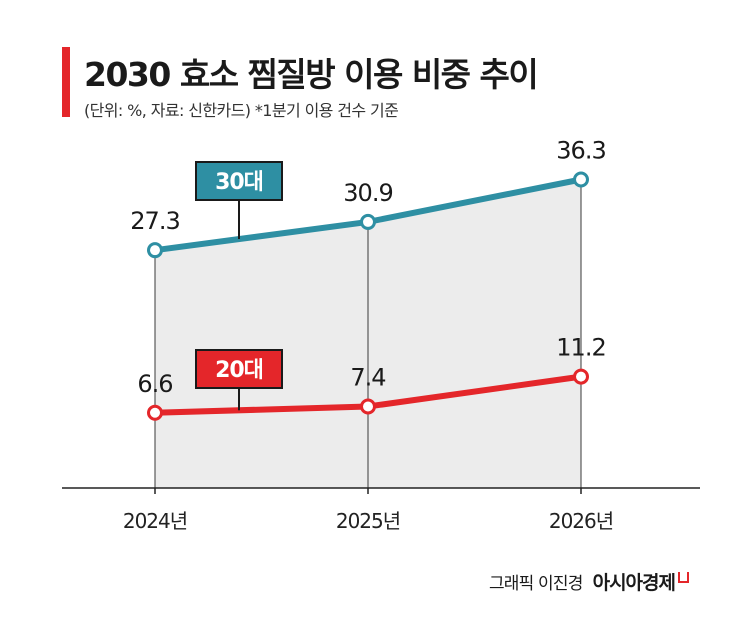 The height and width of the screenshot is (632, 745). What do you see at coordinates (154, 221) in the screenshot?
I see `data-label: 27.3` at bounding box center [154, 221].